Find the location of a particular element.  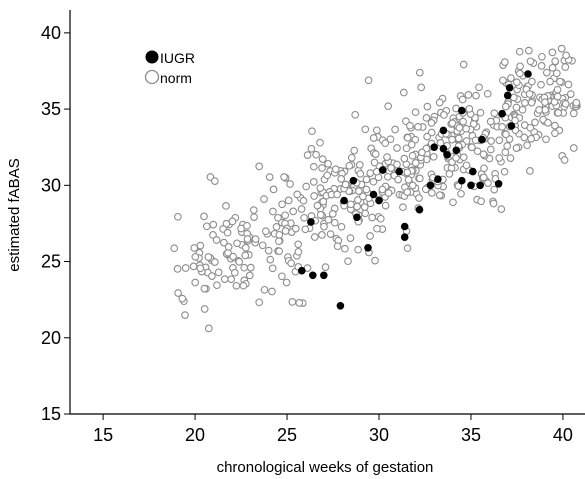

x-tick-label: 30 is located at coordinates (379, 435).